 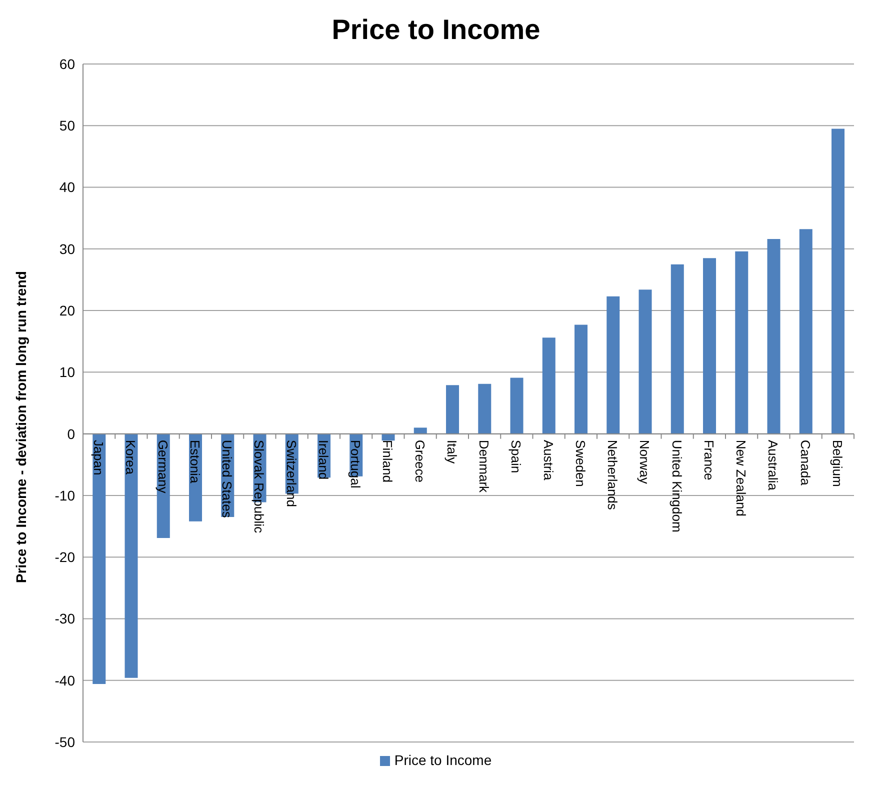 I want to click on x-tick-label: Greece, so click(x=420, y=461).